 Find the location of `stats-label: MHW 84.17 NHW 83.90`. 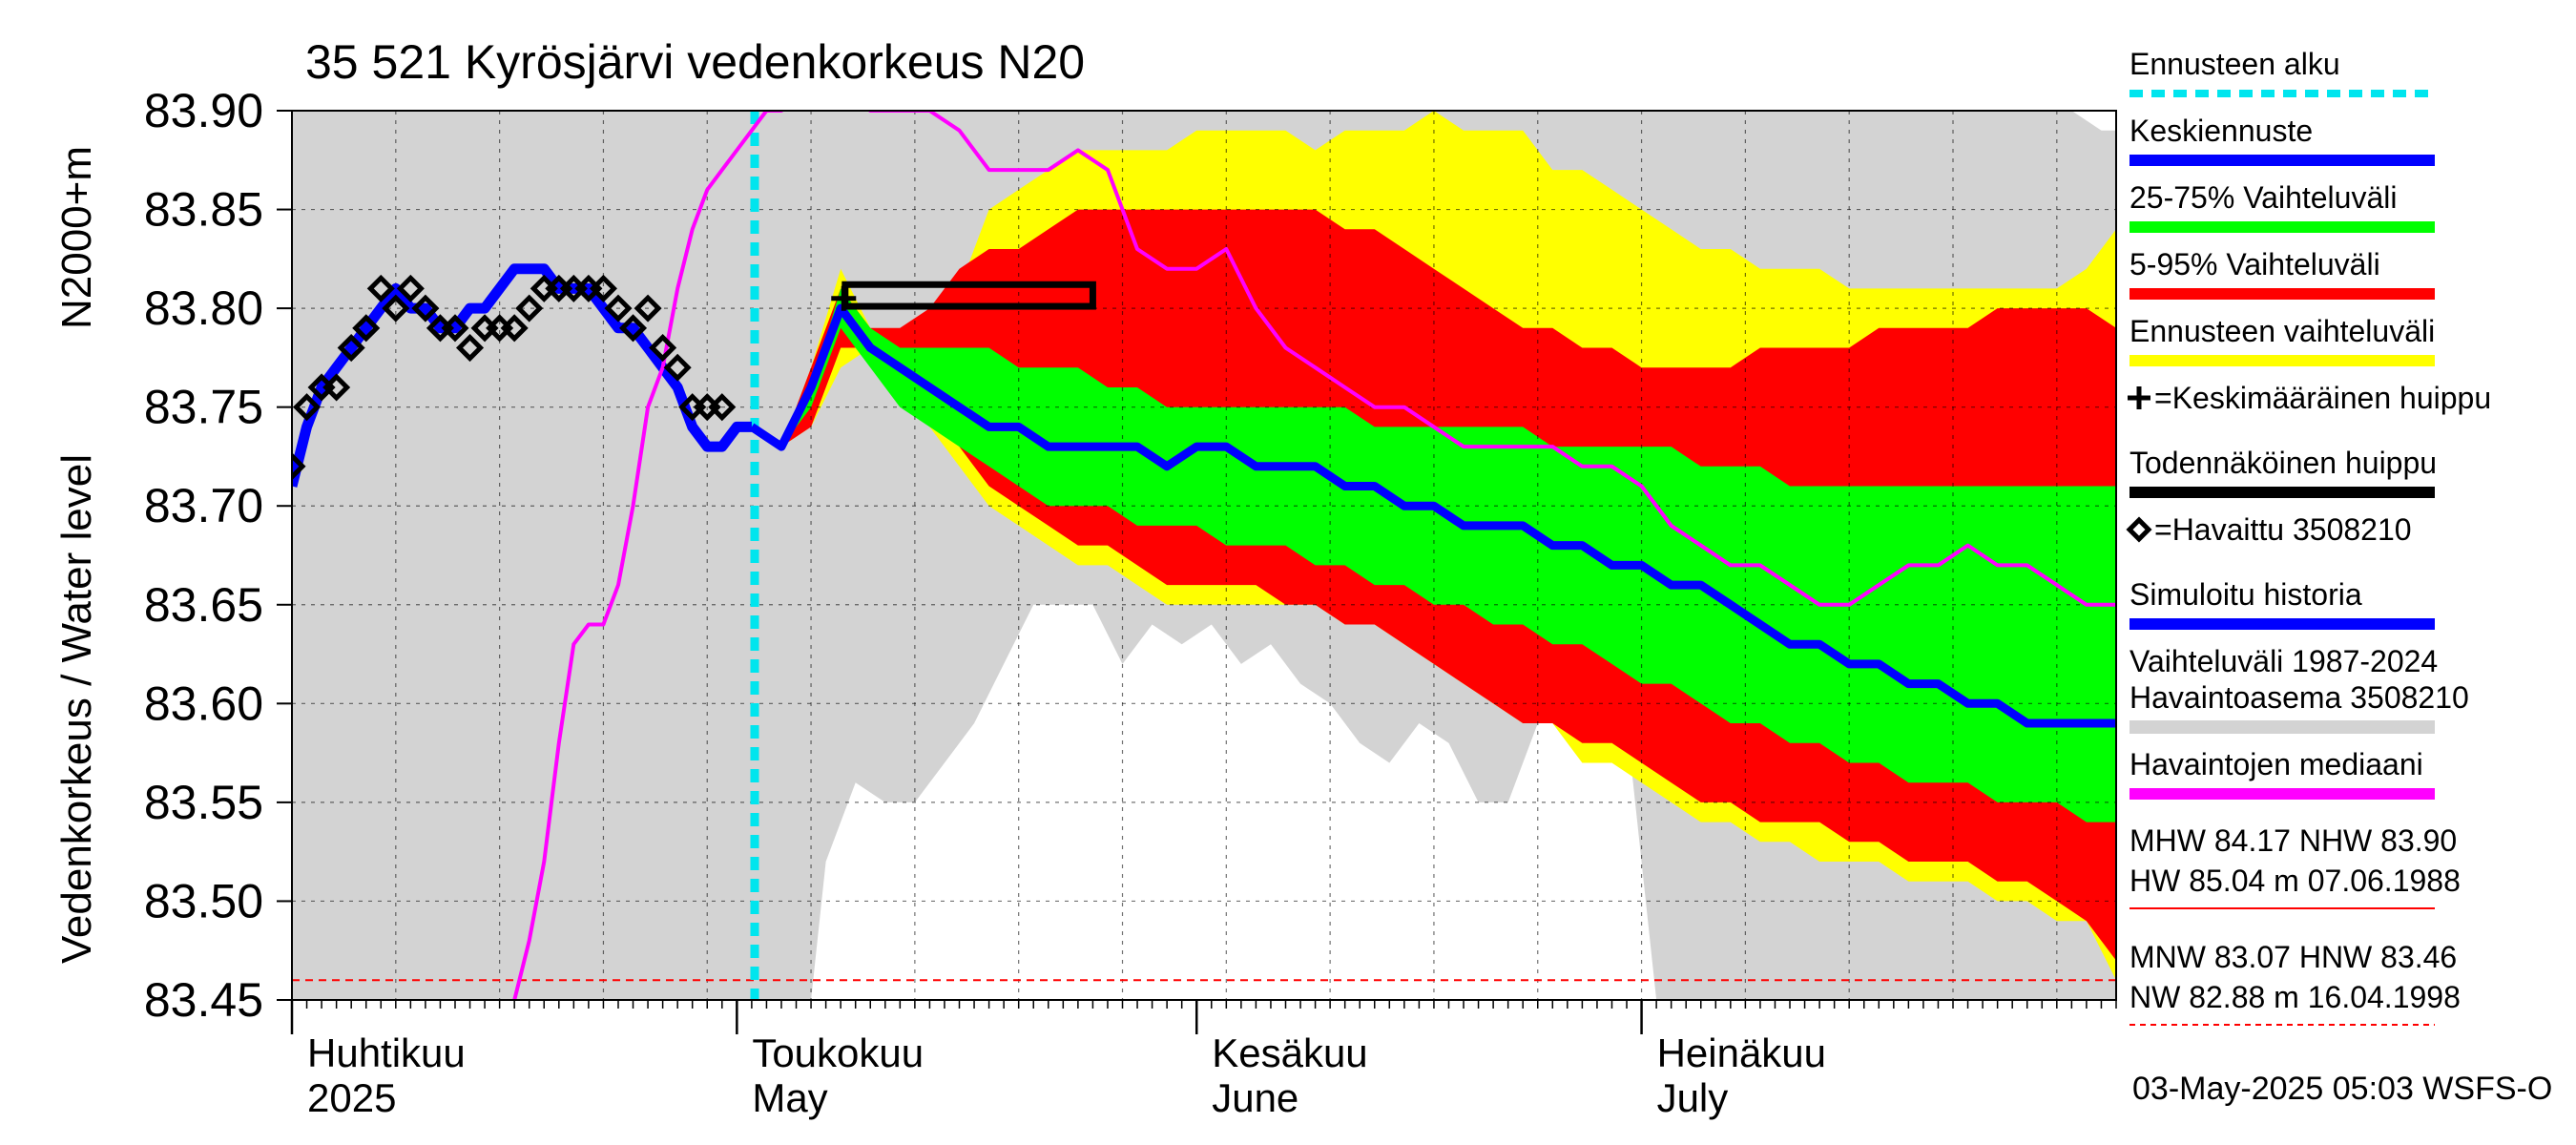

stats-label: MHW 84.17 NHW 83.90 is located at coordinates (2293, 840).